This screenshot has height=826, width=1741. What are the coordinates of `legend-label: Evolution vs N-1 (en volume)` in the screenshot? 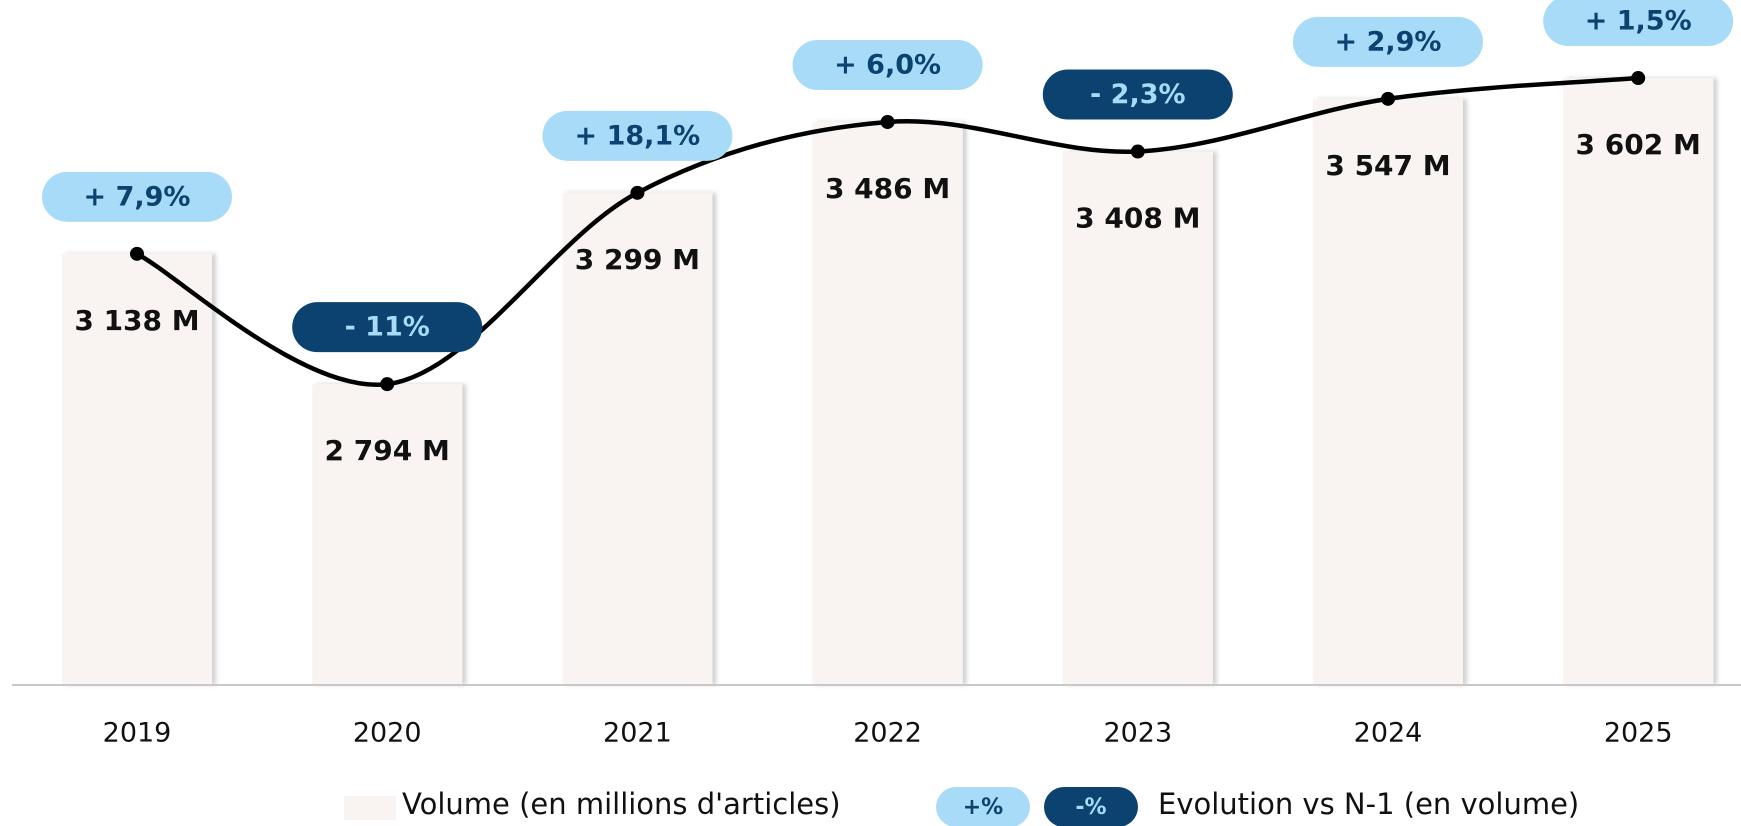 It's located at (1368, 804).